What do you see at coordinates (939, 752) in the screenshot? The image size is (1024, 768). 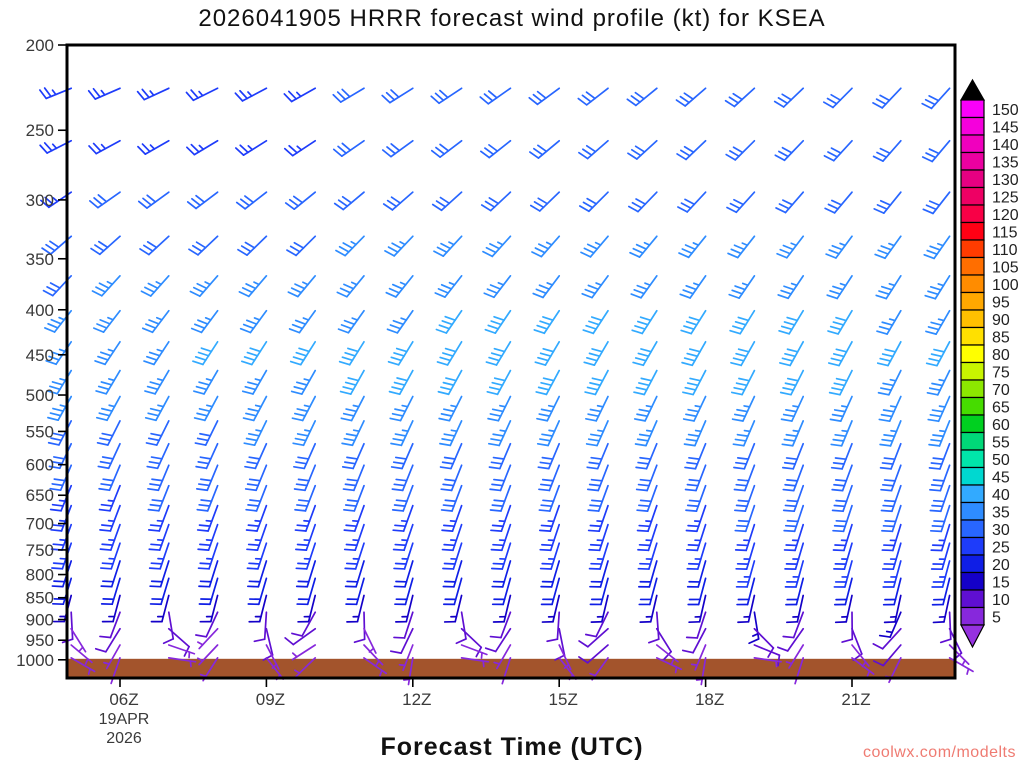 I see `watermark-link: coolwx.com/modelts` at bounding box center [939, 752].